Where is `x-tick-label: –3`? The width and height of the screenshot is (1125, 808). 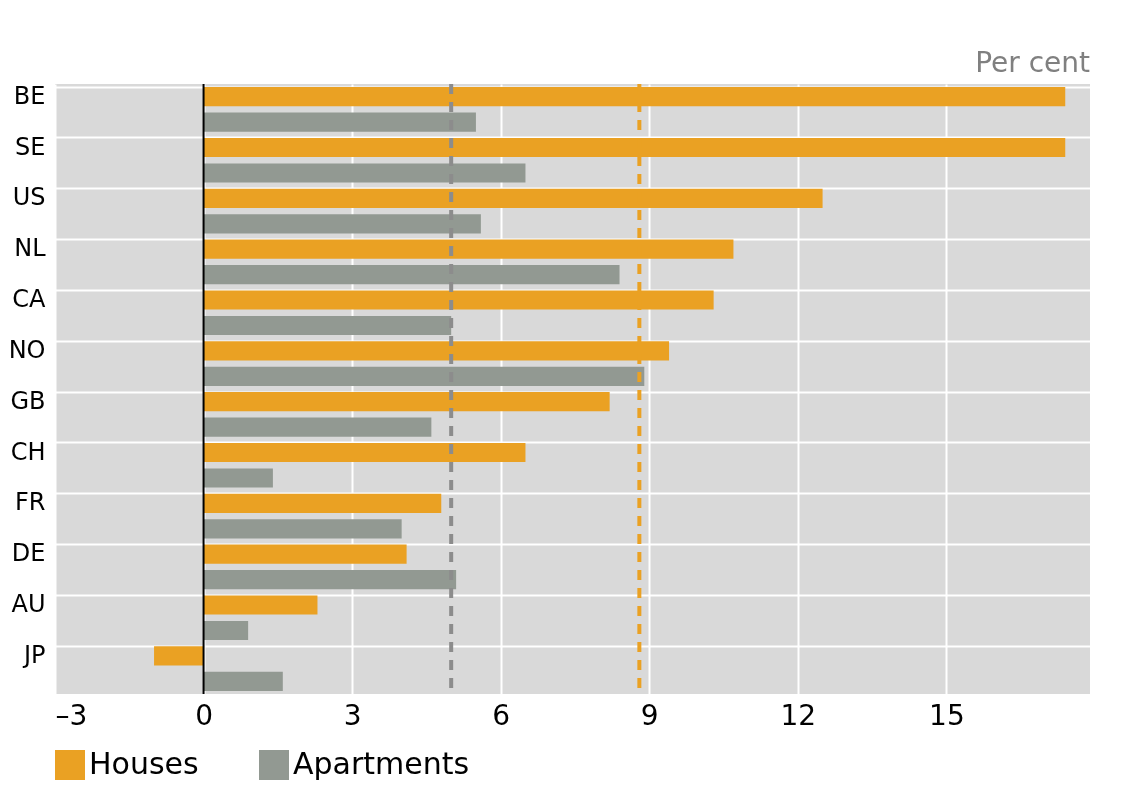 x-tick-label: –3 is located at coordinates (71, 715).